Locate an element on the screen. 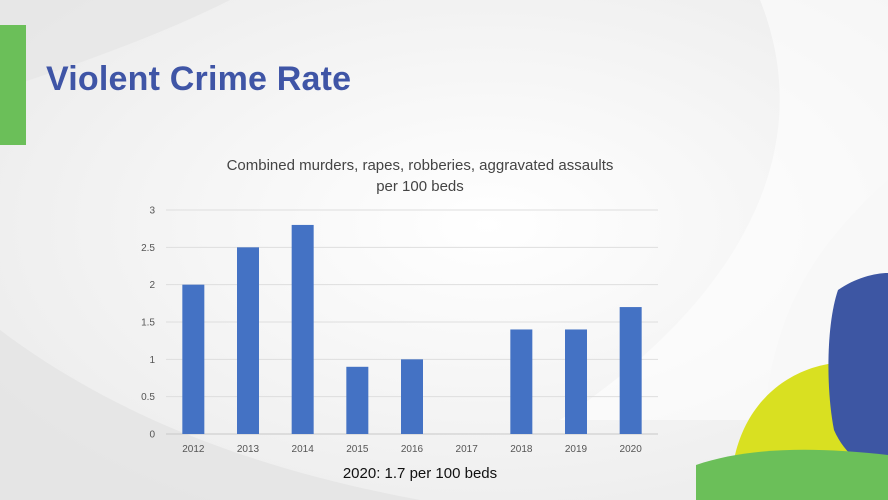  x-tick-label: 2015 is located at coordinates (357, 449).